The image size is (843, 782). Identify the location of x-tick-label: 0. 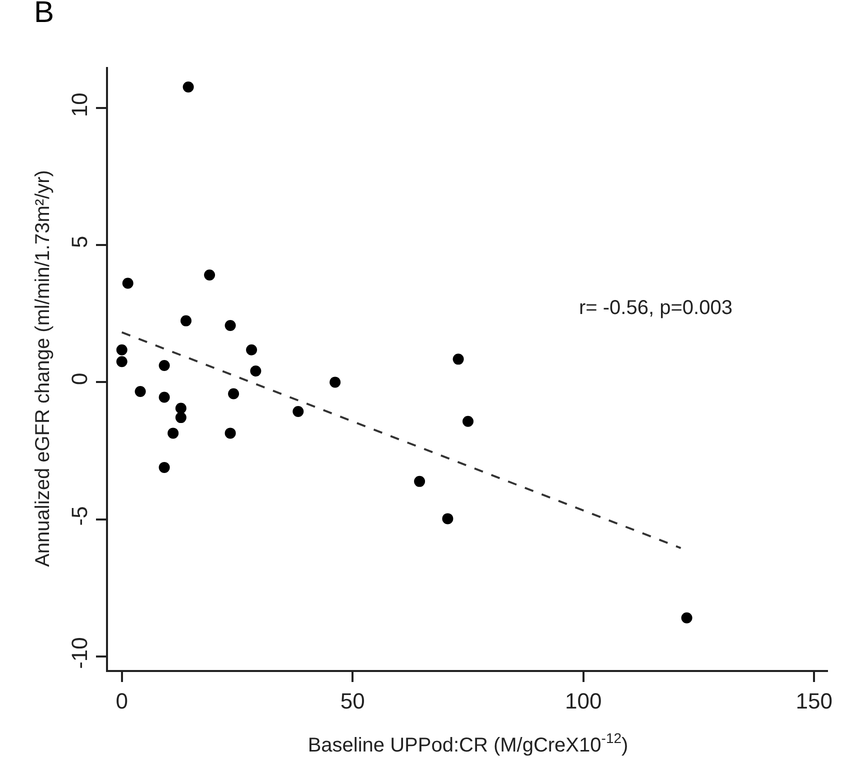
(122, 701).